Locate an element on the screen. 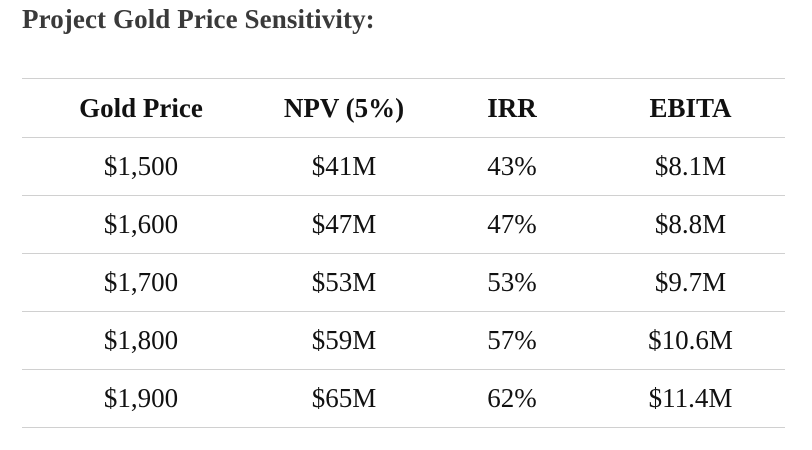 The height and width of the screenshot is (450, 812). cell-gold-price: $1,700 is located at coordinates (141, 282).